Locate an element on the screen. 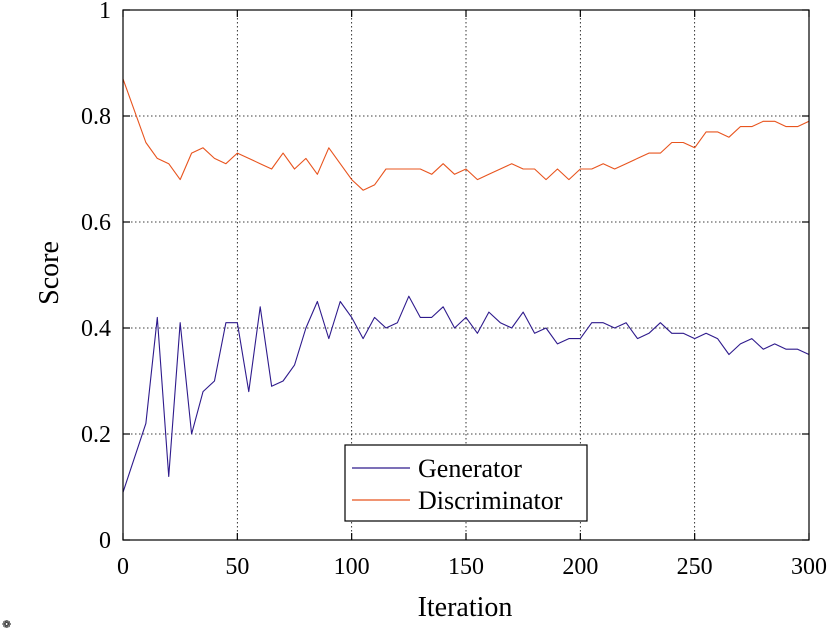 Image resolution: width=832 pixels, height=632 pixels. x-tick-label: 50 is located at coordinates (237, 567).